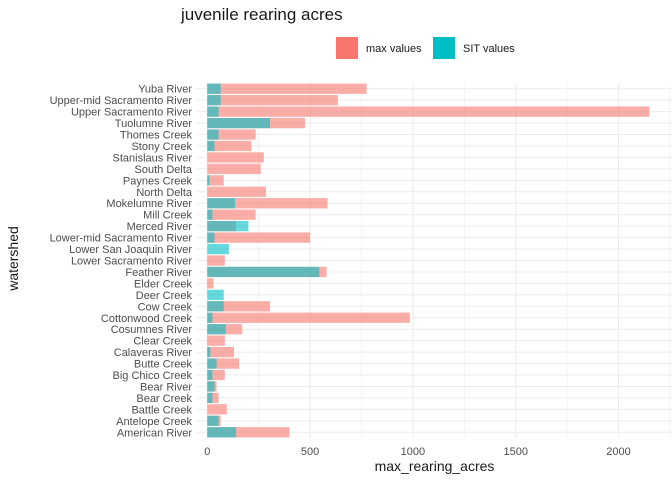 This screenshot has width=672, height=480. What do you see at coordinates (272, 100) in the screenshot?
I see `bar-max-values-upper-mid-sacramento-river` at bounding box center [272, 100].